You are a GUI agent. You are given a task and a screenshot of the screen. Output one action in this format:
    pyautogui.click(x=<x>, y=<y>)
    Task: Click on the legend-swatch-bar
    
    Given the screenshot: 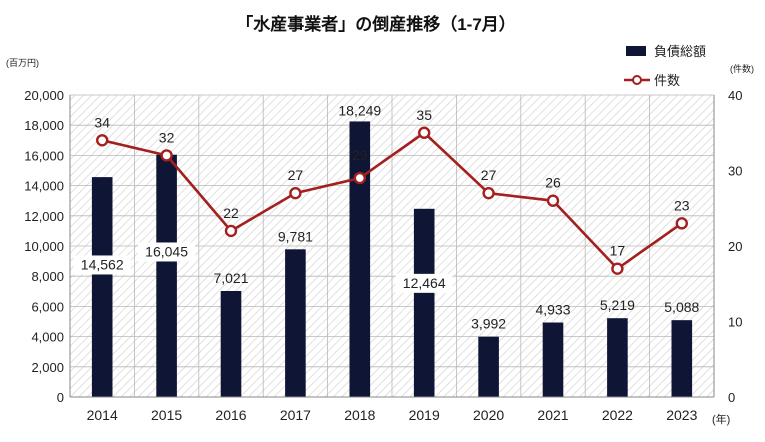 What is the action you would take?
    pyautogui.click(x=636, y=51)
    